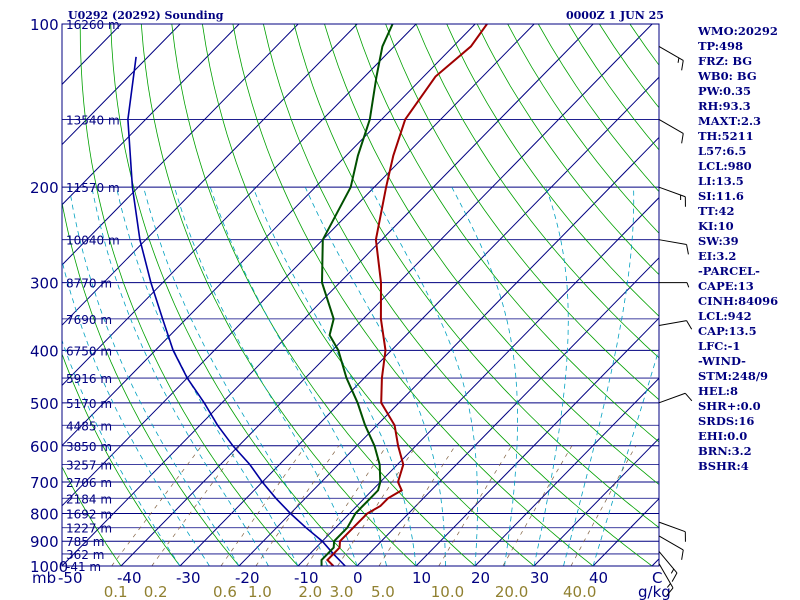 This screenshot has width=800, height=600. I want to click on pressure-tick-label: 300, so click(44, 284).